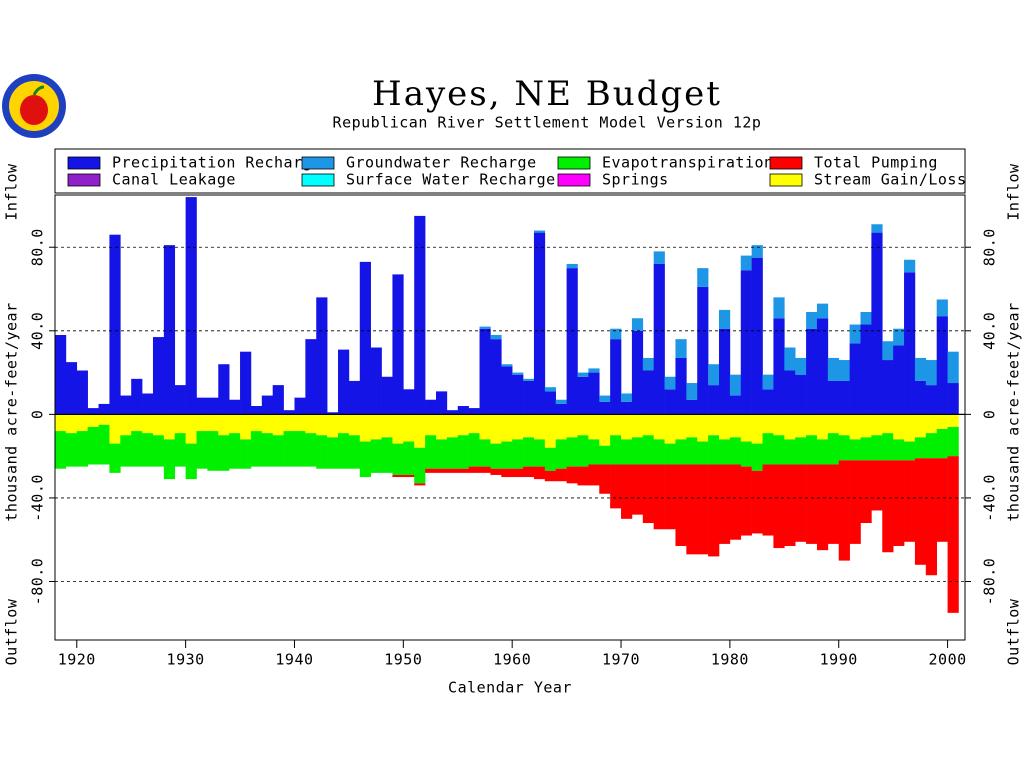 Image resolution: width=1024 pixels, height=768 pixels. What do you see at coordinates (990, 582) in the screenshot?
I see `y2-tick-label: -80.0` at bounding box center [990, 582].